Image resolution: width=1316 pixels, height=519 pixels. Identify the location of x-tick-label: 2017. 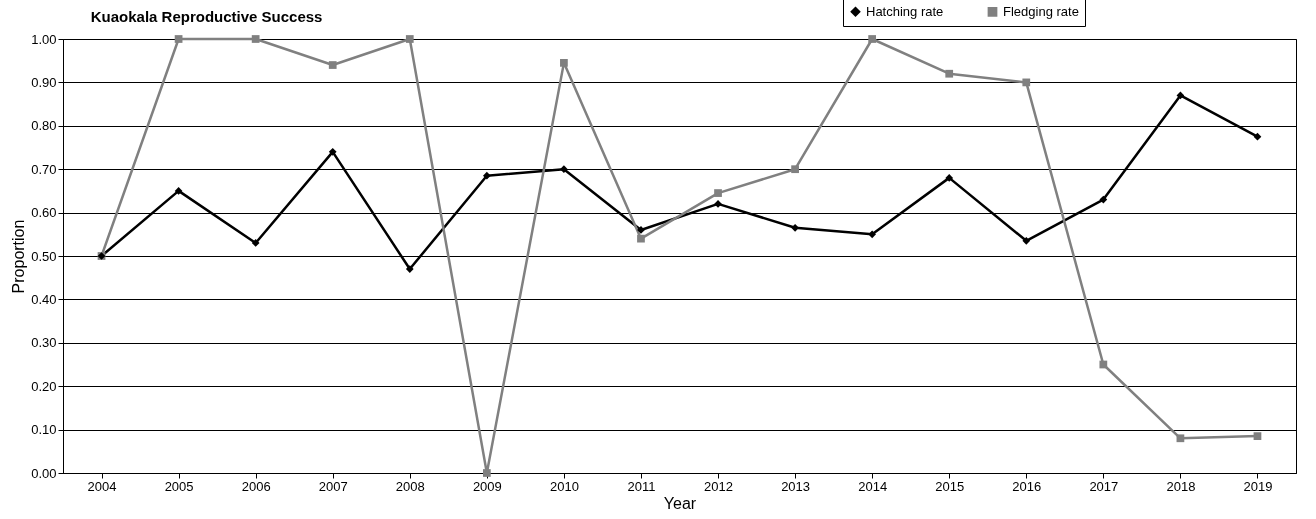
(1104, 486).